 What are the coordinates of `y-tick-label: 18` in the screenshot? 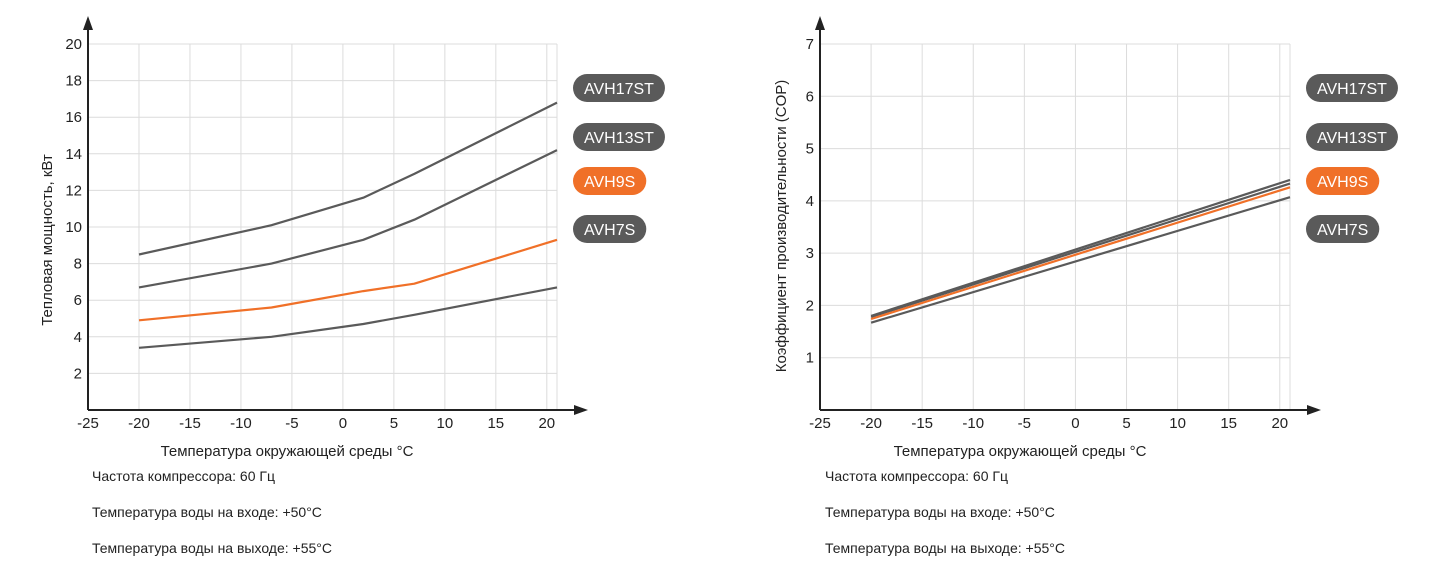 It's located at (73, 81).